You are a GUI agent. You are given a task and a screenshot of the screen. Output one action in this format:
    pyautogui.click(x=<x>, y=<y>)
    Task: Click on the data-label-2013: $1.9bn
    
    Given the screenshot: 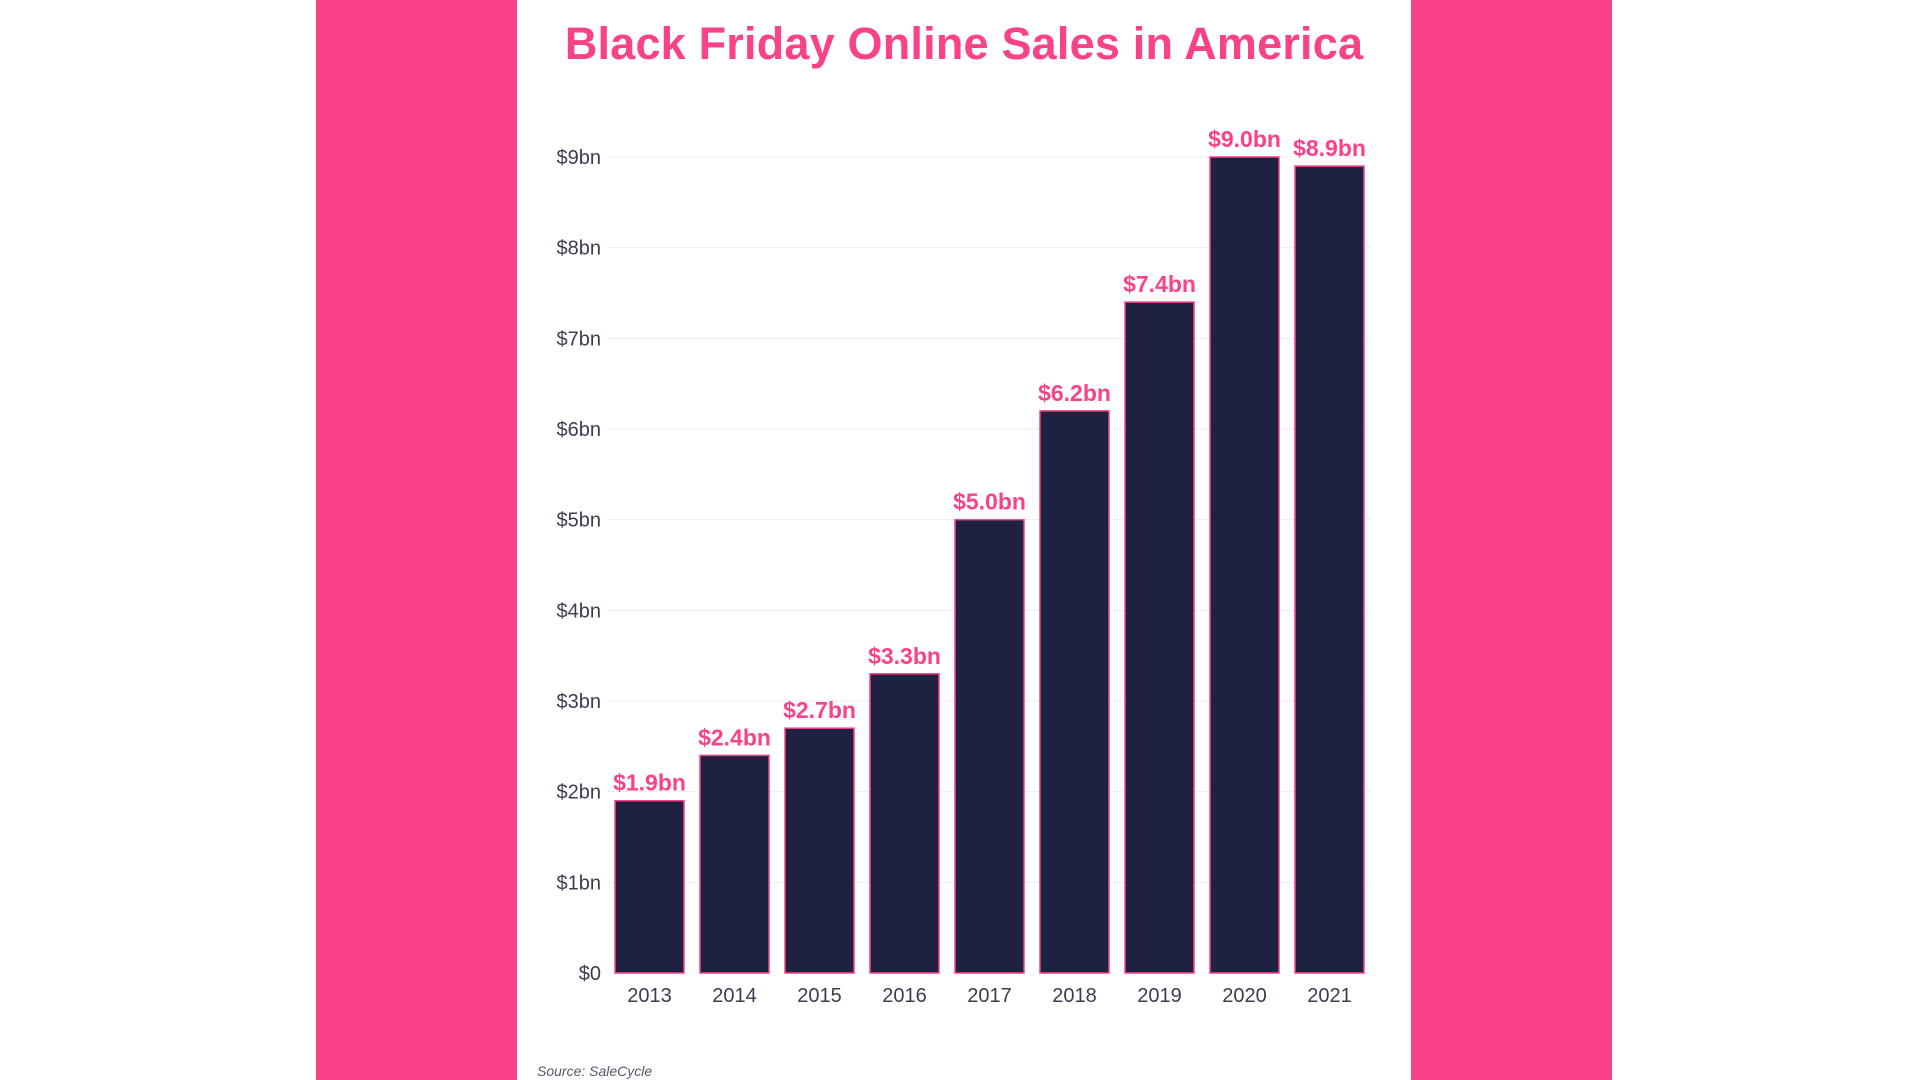 What is the action you would take?
    pyautogui.click(x=649, y=783)
    